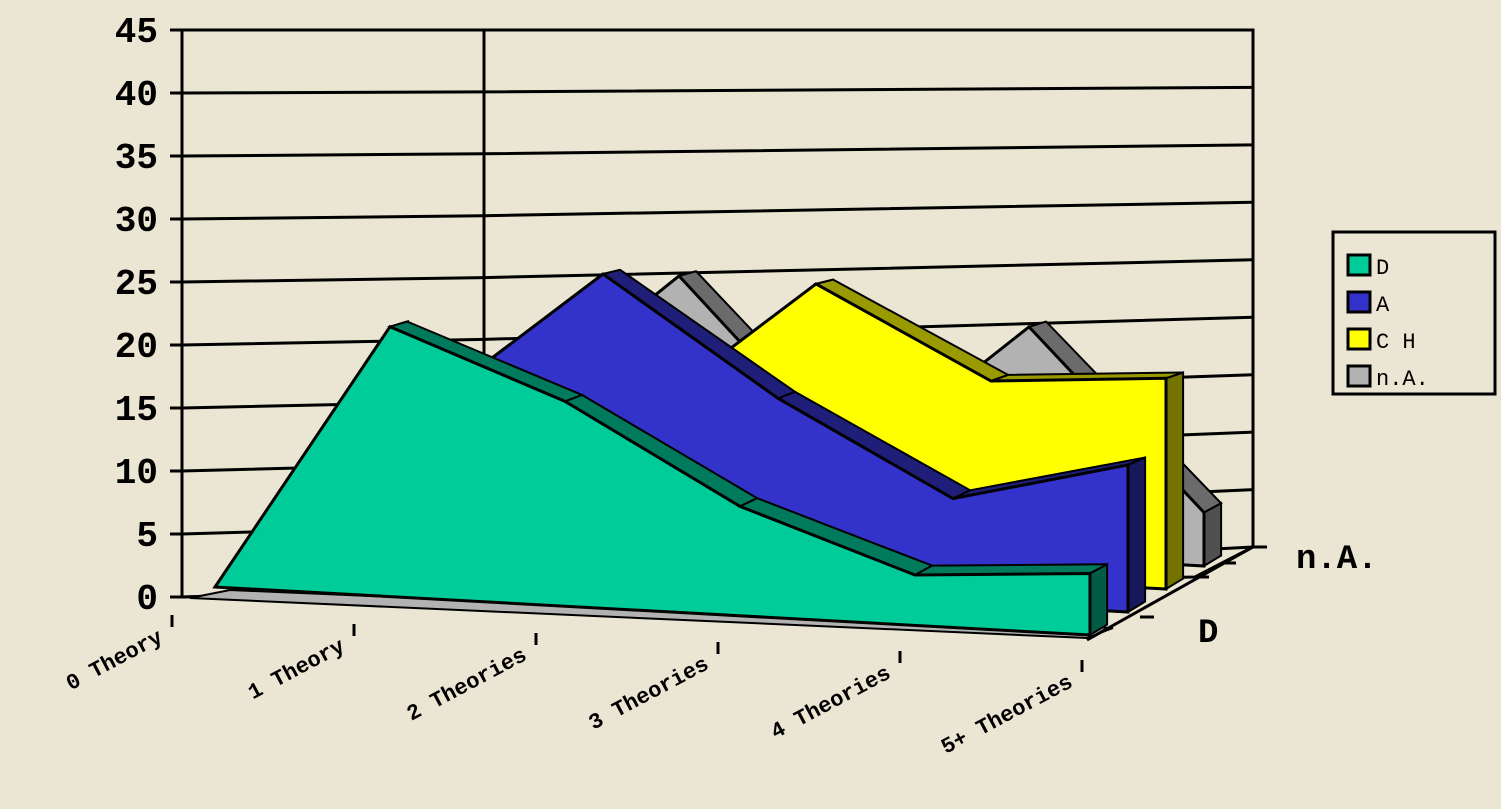 The width and height of the screenshot is (1501, 809). Describe the element at coordinates (136, 221) in the screenshot. I see `y-tick-label: 30` at that location.